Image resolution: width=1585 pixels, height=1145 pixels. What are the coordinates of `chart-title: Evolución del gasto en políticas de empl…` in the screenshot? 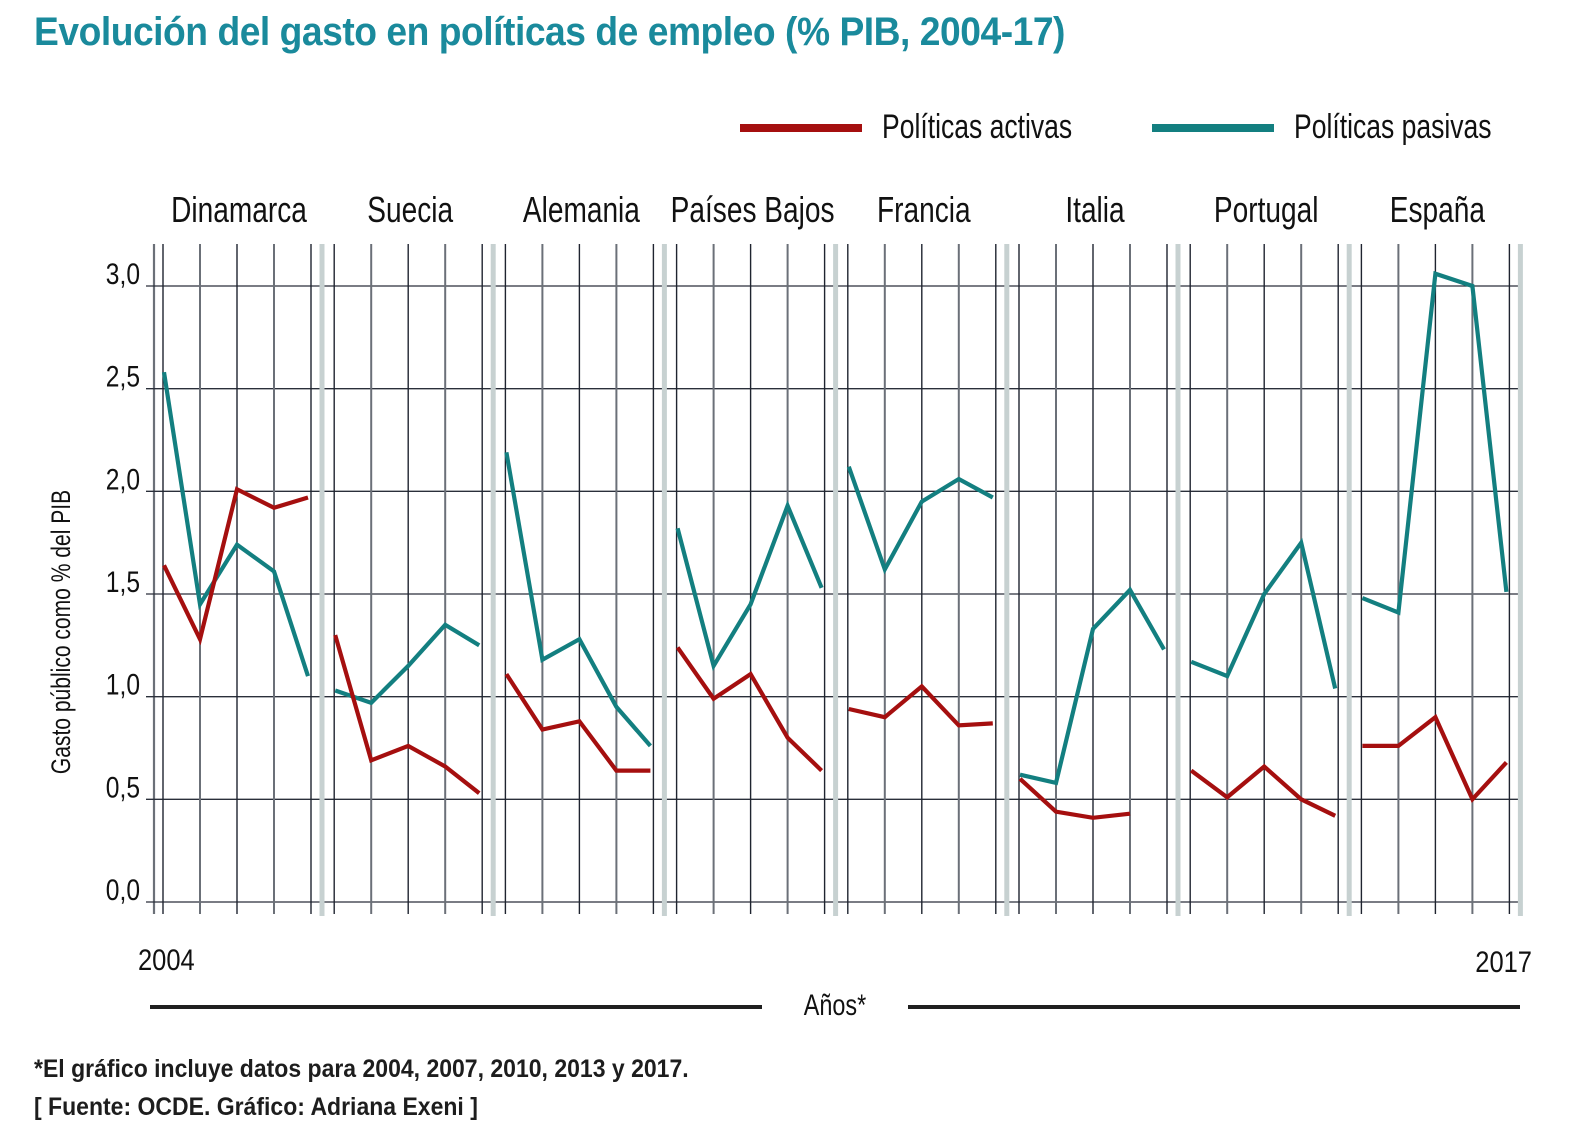 It's located at (549, 32).